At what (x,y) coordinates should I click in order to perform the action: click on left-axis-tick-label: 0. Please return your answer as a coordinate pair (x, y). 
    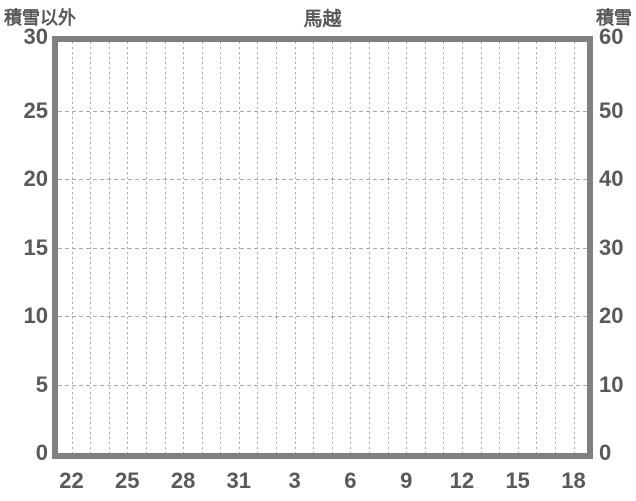
    Looking at the image, I should click on (41, 452).